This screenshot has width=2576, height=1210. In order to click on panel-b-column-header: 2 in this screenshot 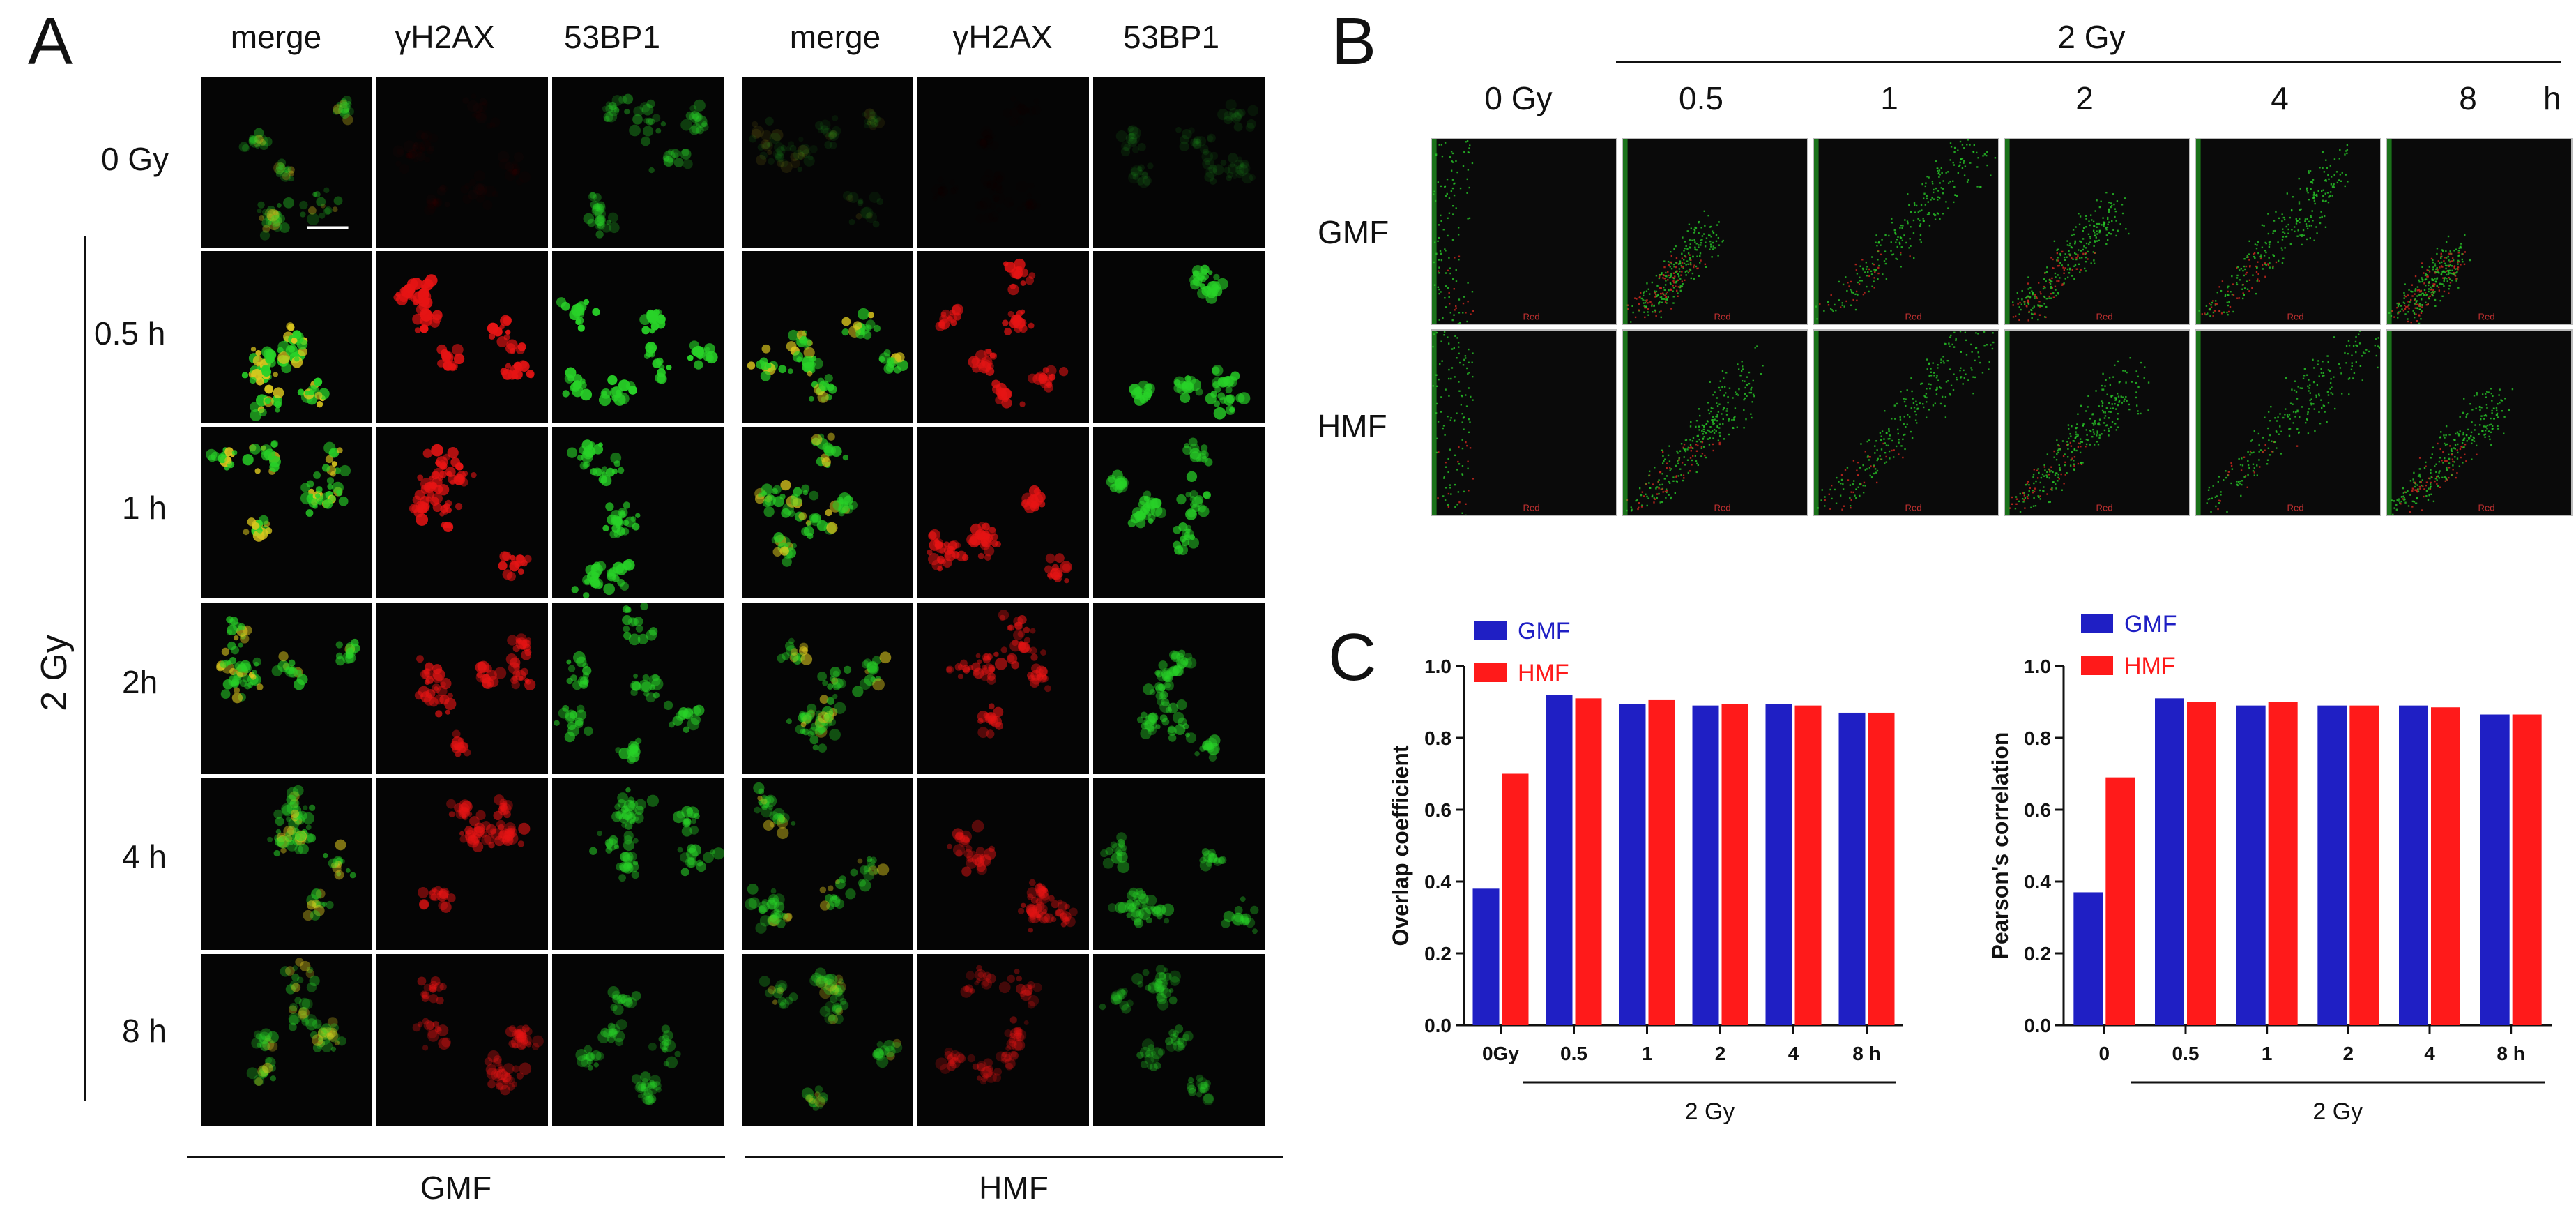, I will do `click(2084, 98)`.